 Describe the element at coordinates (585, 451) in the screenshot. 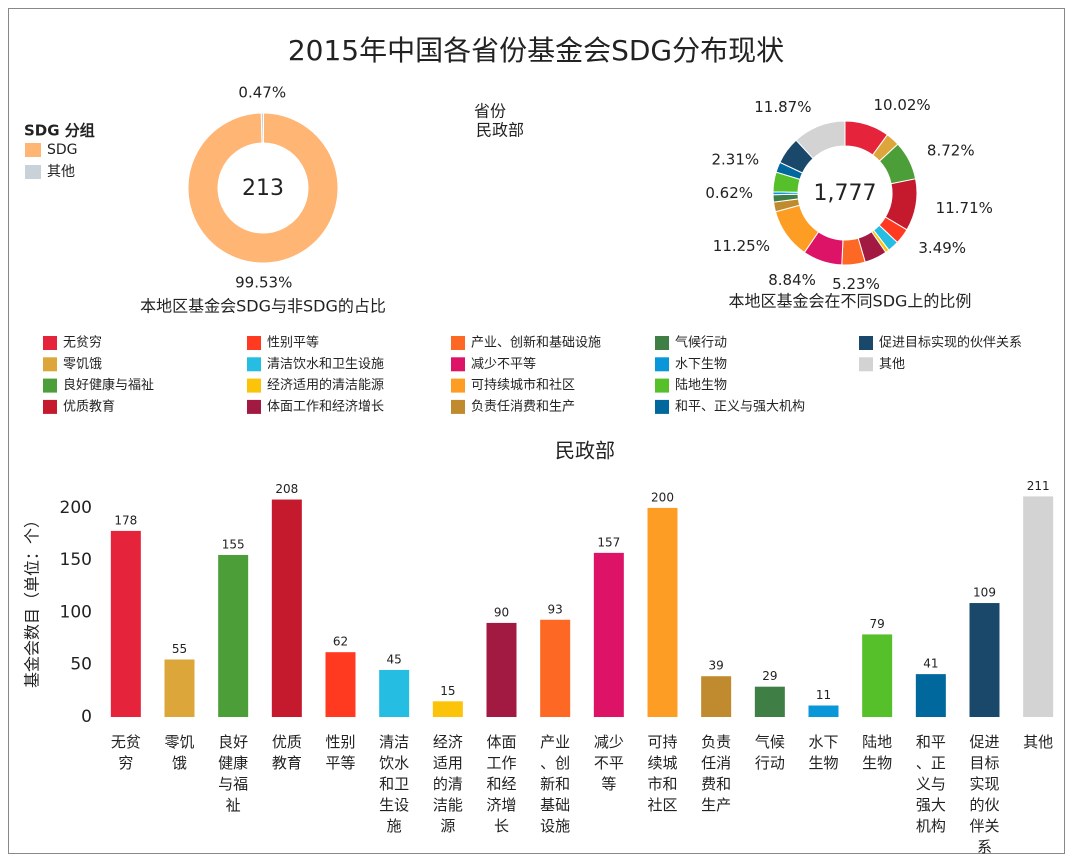

I see `chart-title: 民政部` at that location.